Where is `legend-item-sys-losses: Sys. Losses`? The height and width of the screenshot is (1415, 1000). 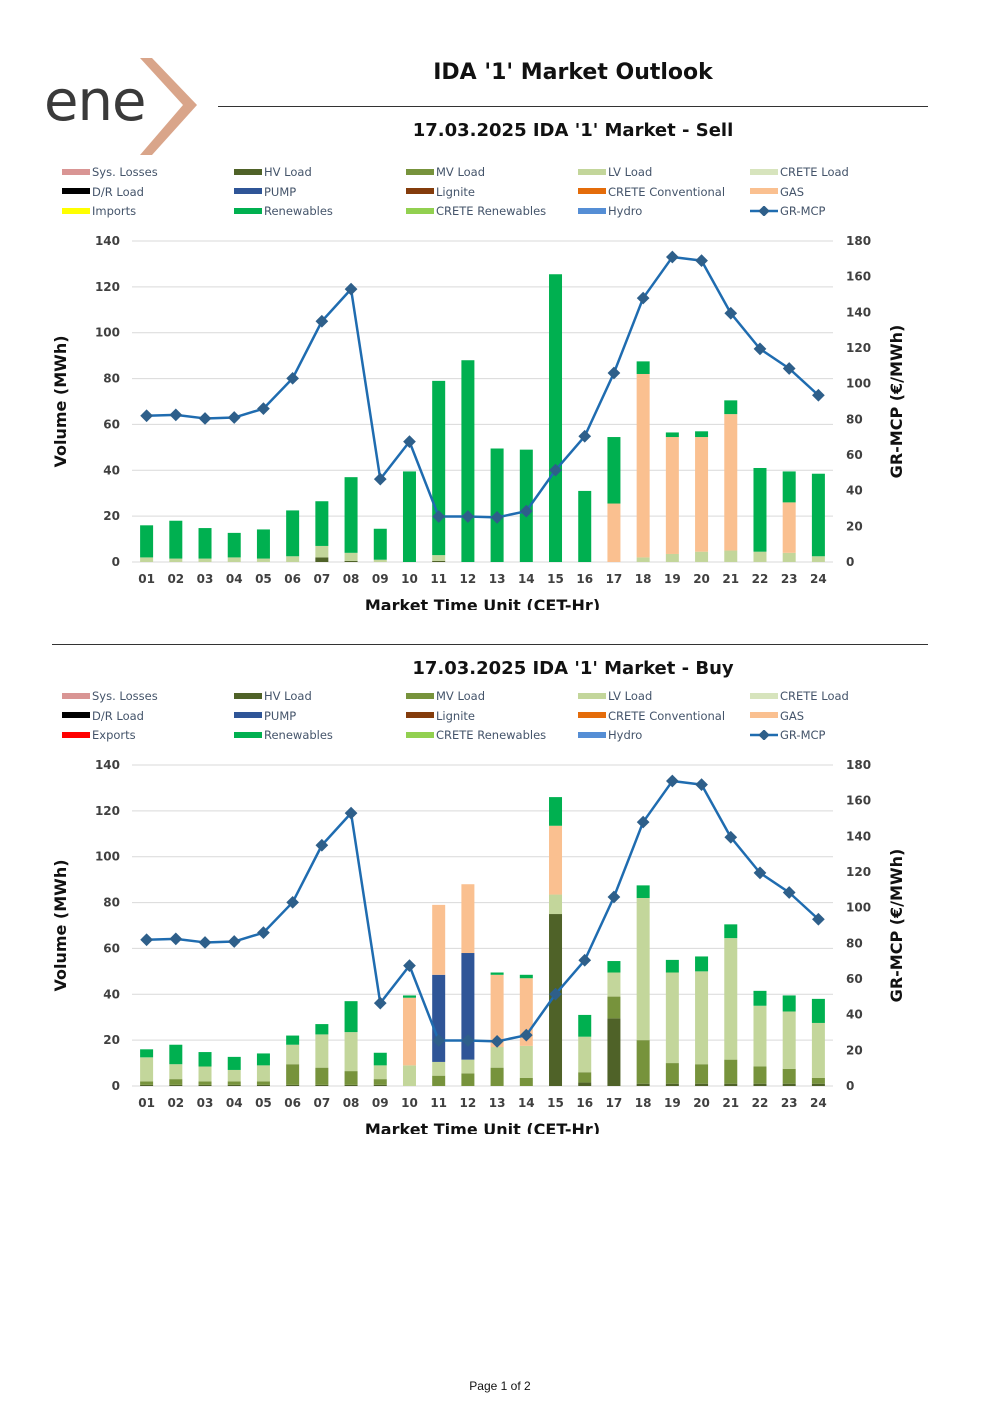
legend-item-sys-losses: Sys. Losses is located at coordinates (110, 696).